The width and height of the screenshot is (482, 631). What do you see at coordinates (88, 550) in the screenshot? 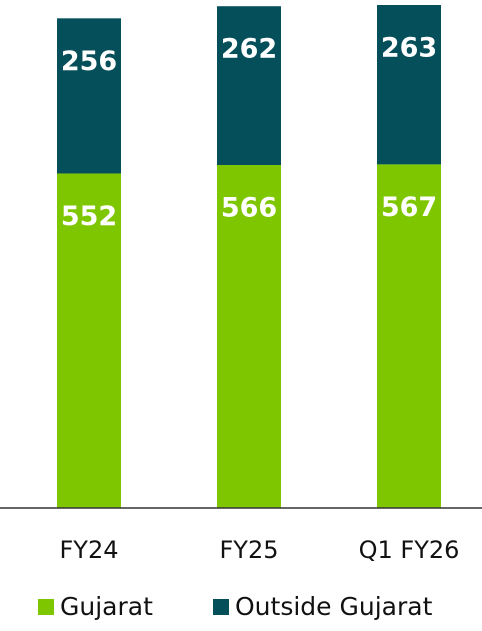
I see `x-tick-label: FY24` at bounding box center [88, 550].